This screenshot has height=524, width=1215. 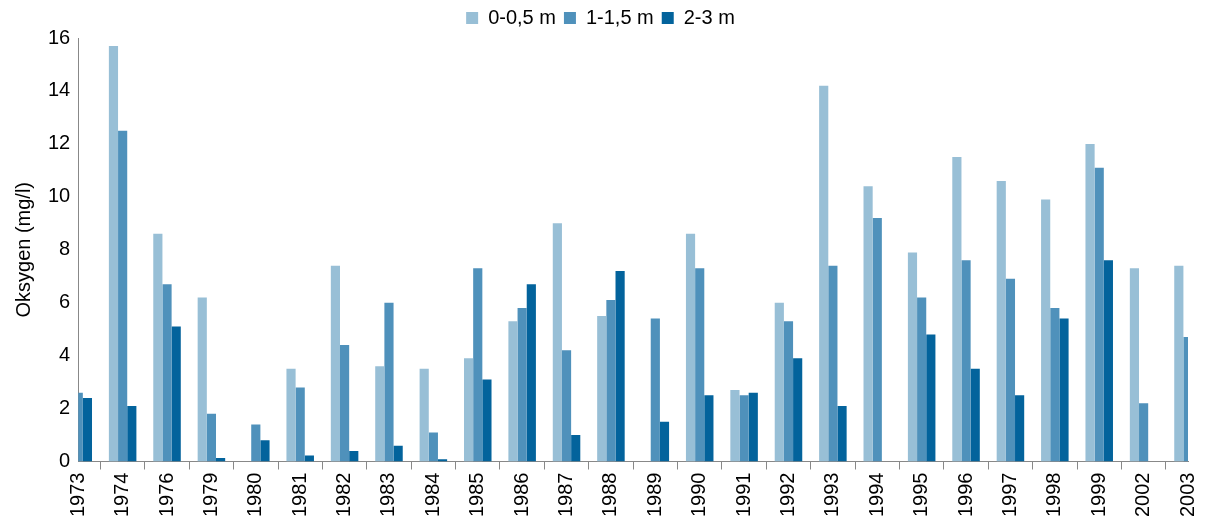 What do you see at coordinates (387, 495) in the screenshot?
I see `x-tick-label: 1983` at bounding box center [387, 495].